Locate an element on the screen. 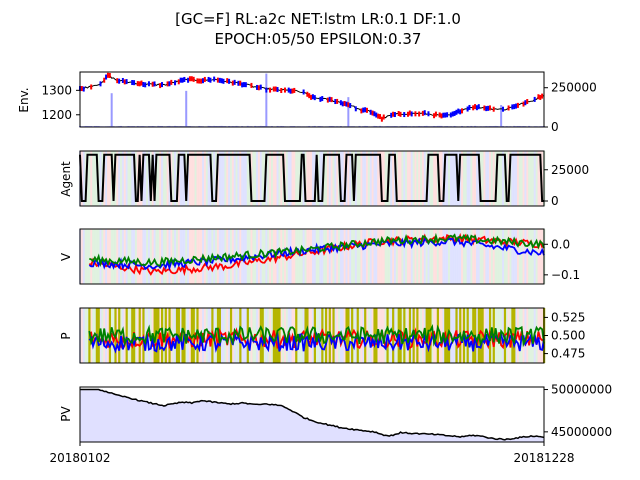  agent-position-line is located at coordinates (311, 177).